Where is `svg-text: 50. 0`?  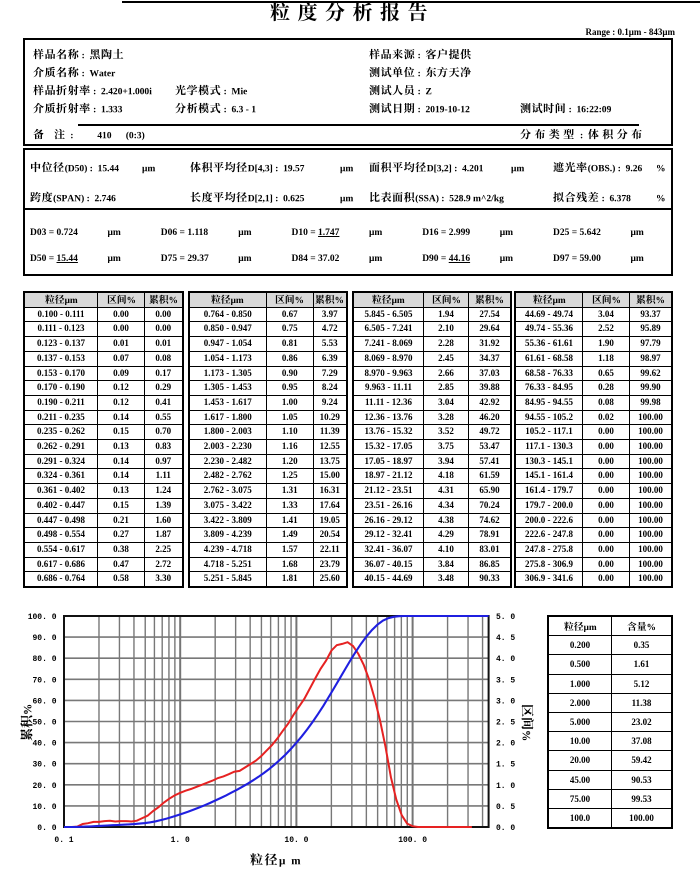
svg-text: 50. 0 is located at coordinates (44, 723).